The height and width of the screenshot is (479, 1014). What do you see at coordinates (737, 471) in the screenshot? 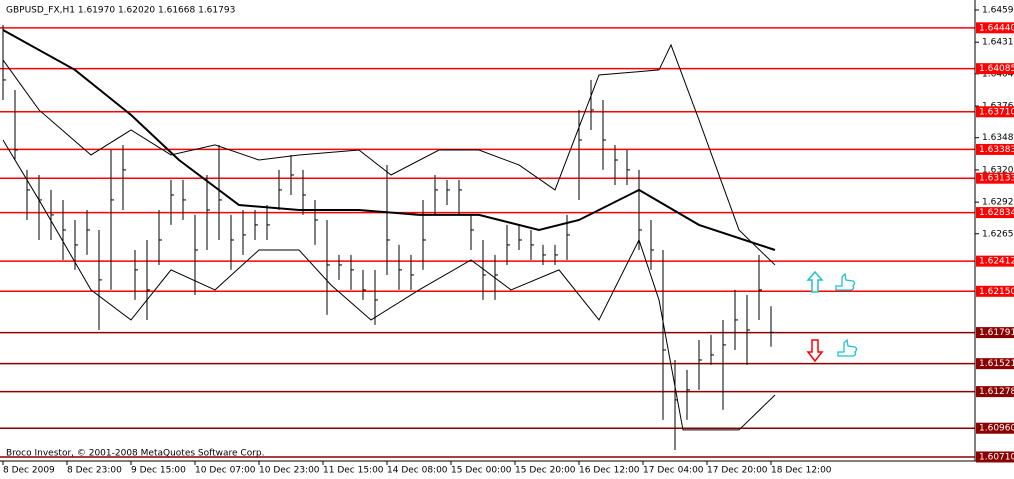
I see `x-tick-label: 17 Dec 20:00` at bounding box center [737, 471].